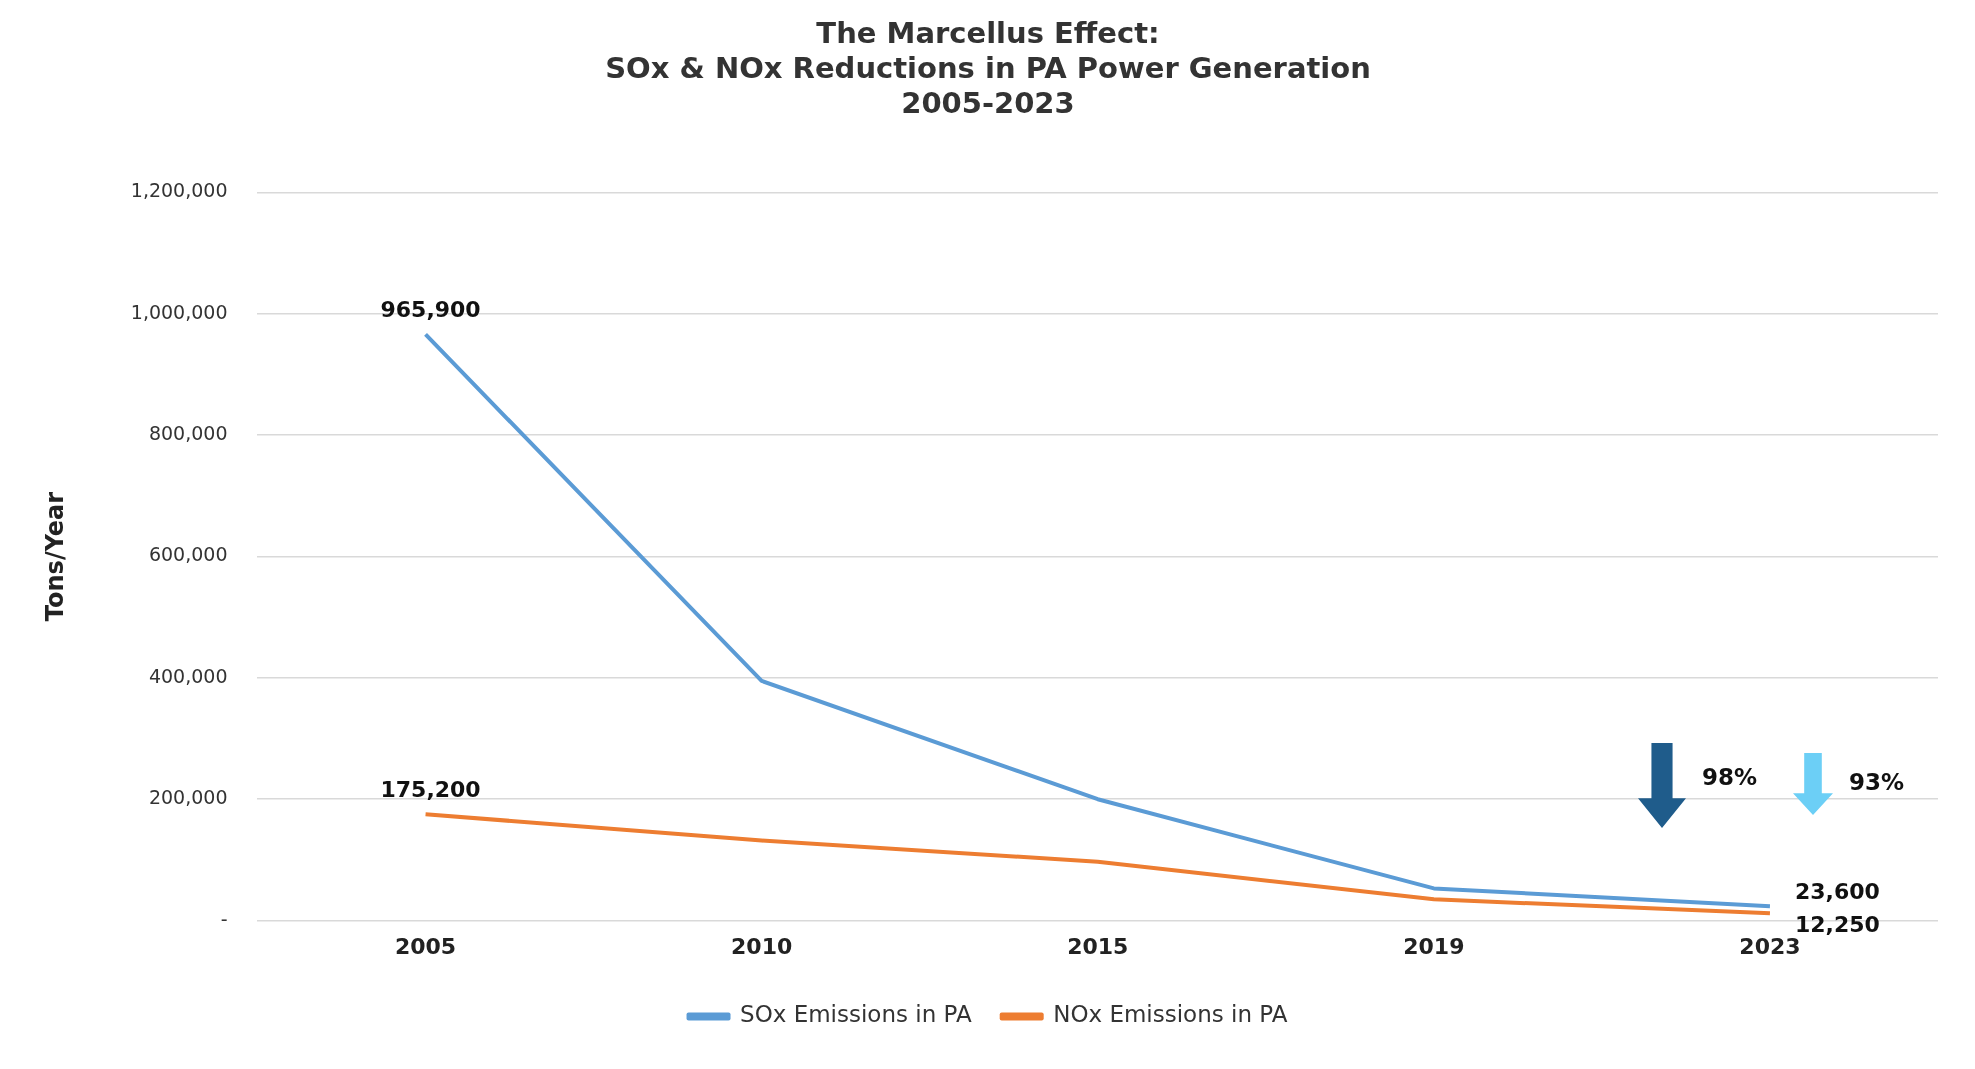  I want to click on data-label: 175,200, so click(430, 789).